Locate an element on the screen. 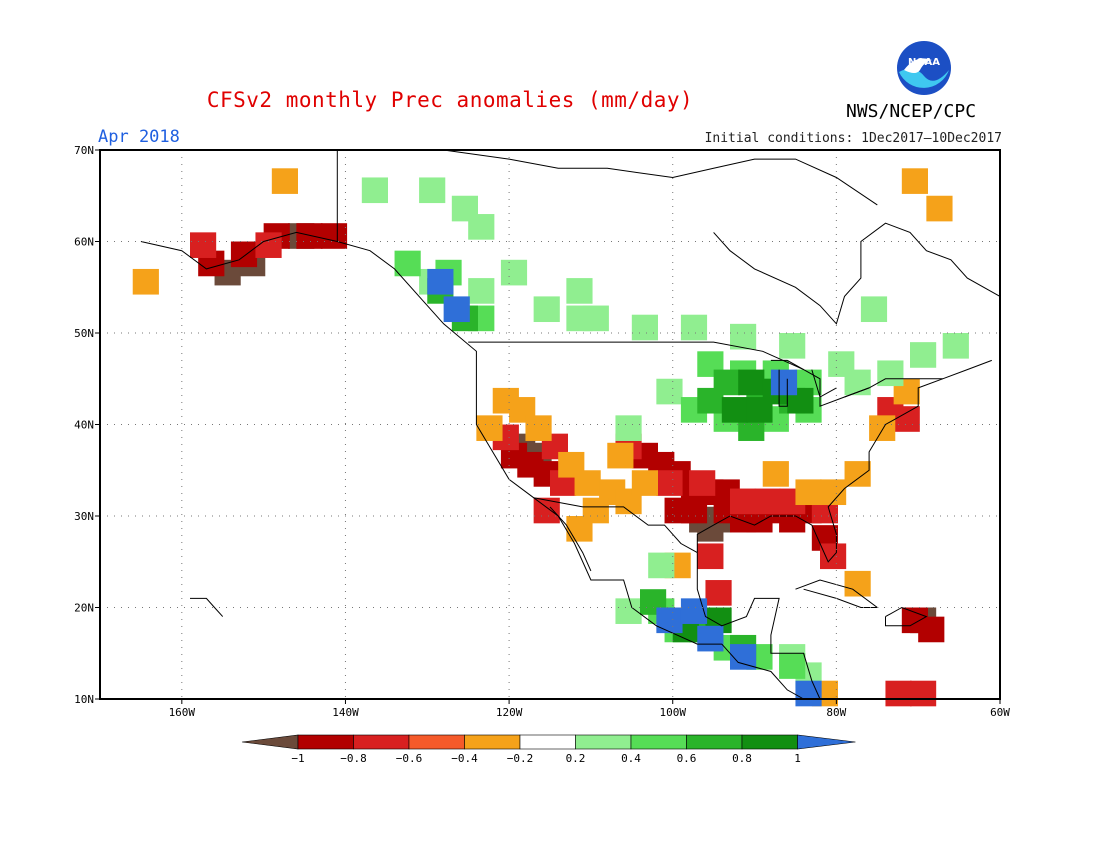 Image resolution: width=1100 pixels, height=850 pixels. lon-tick-labels: 160W 140W 120W 100W 80W 60W is located at coordinates (589, 709).